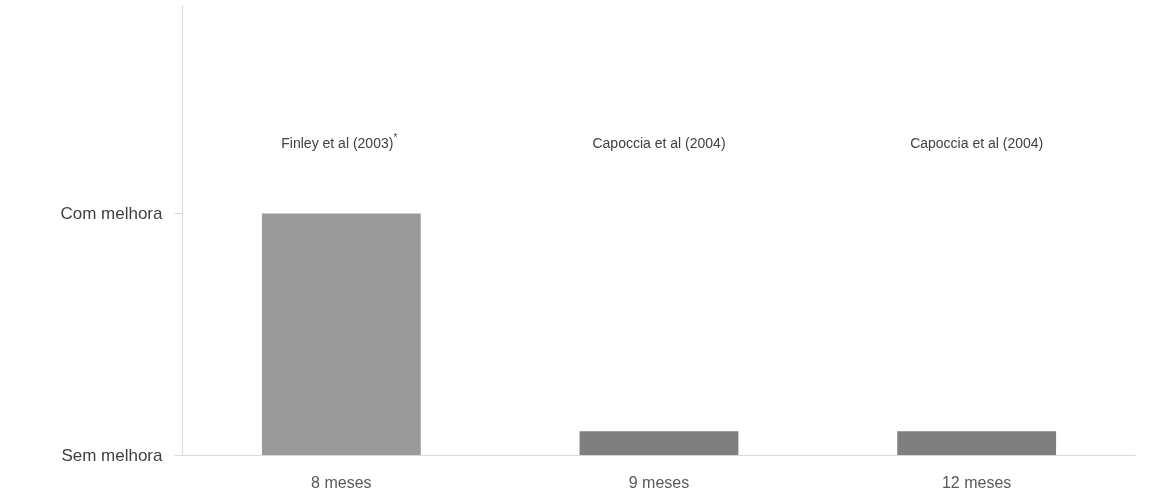  Describe the element at coordinates (341, 482) in the screenshot. I see `x-tick-label: 8 meses` at that location.